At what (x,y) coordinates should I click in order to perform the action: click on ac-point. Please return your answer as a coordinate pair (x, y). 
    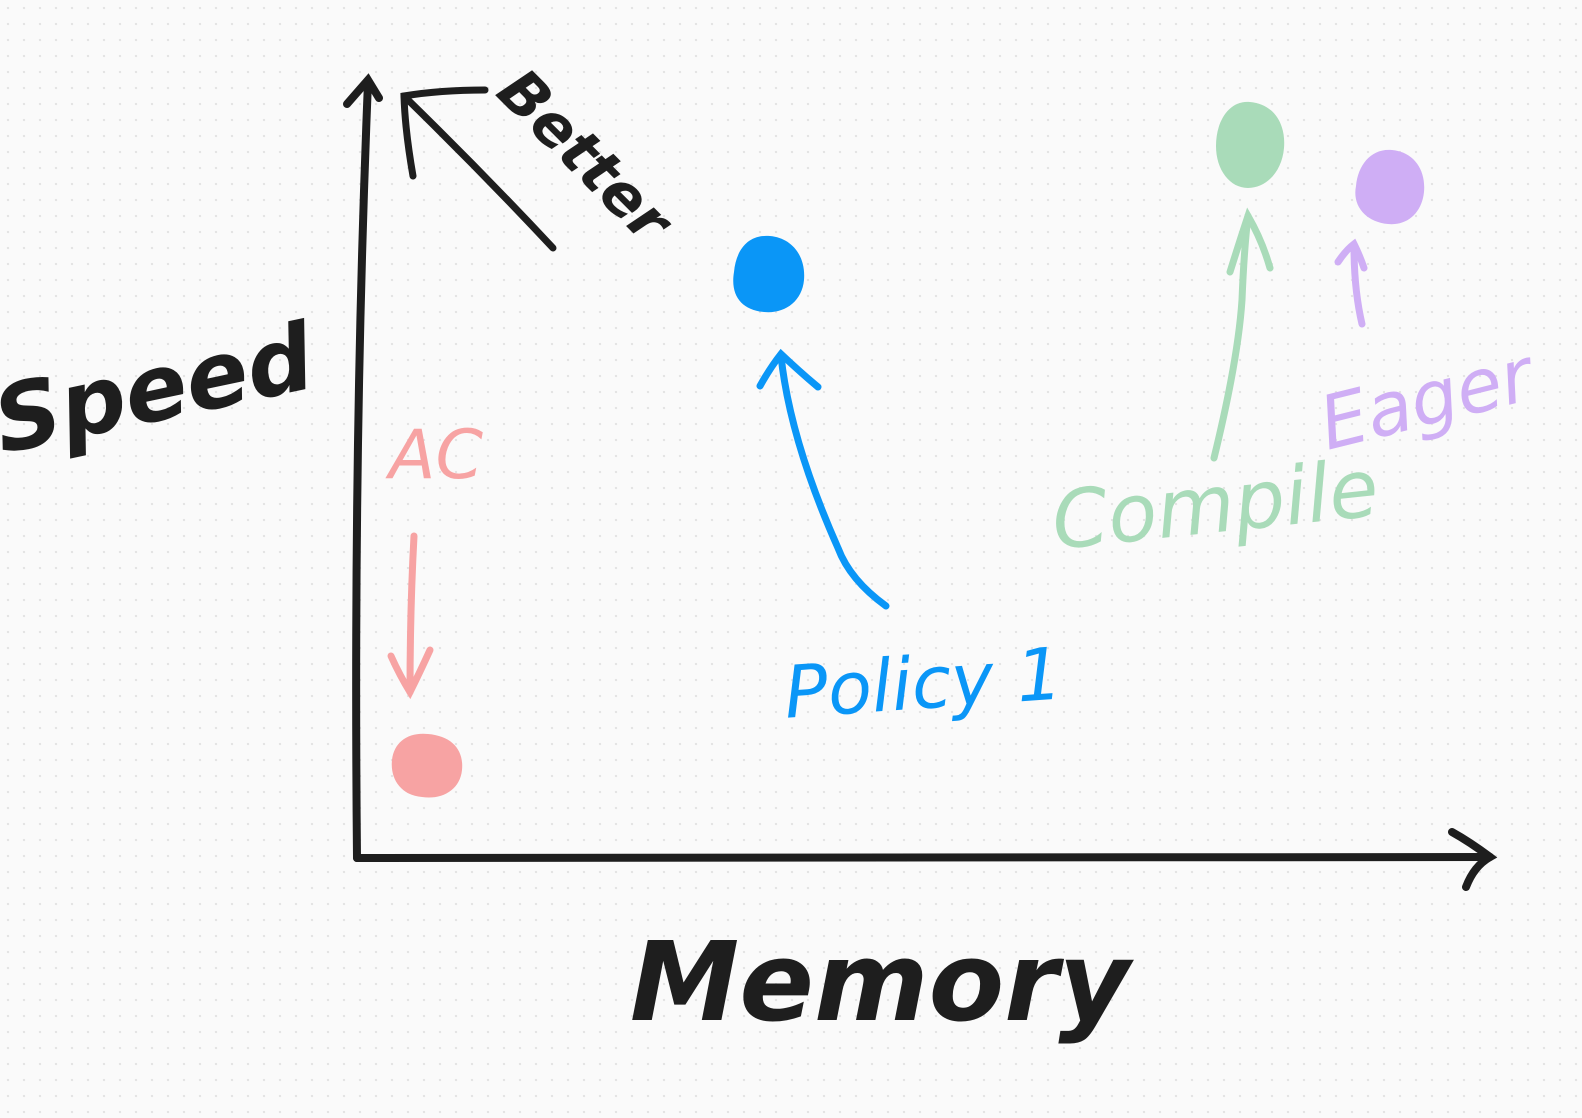
    Looking at the image, I should click on (427, 765).